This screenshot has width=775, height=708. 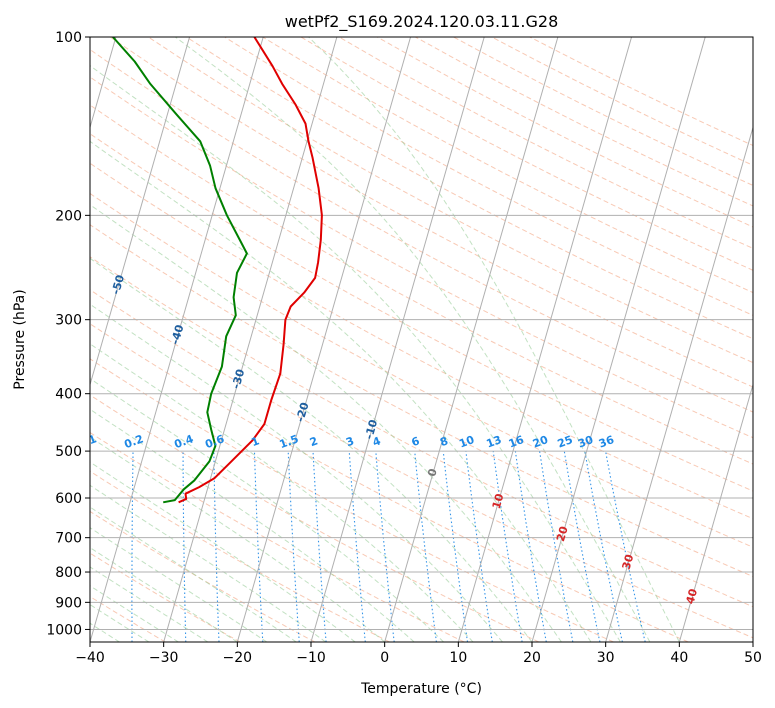 I want to click on mixing-ratio-label: 0.2, so click(x=133, y=441).